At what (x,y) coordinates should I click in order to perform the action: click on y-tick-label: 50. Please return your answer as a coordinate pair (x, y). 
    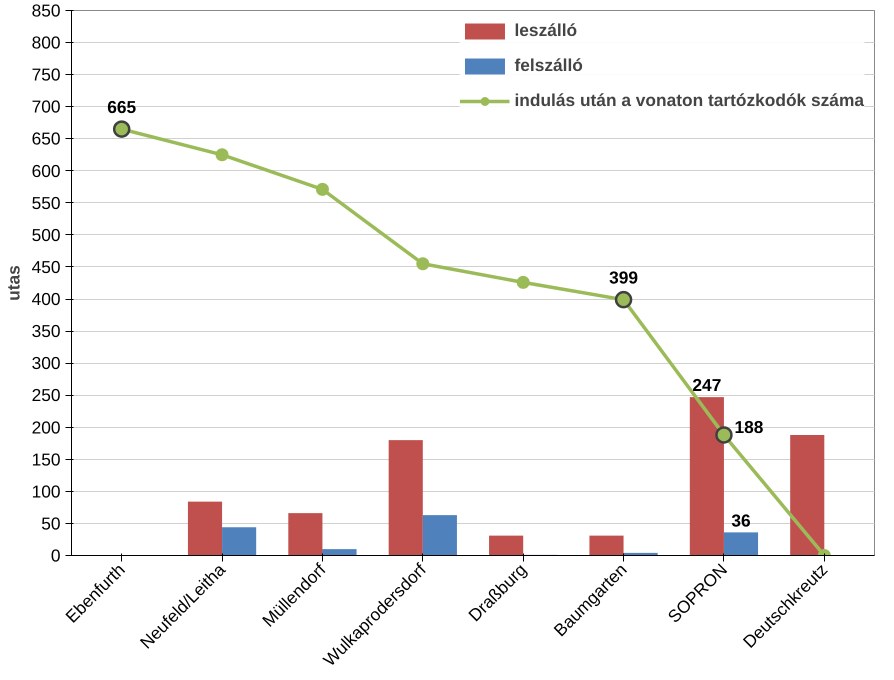
    Looking at the image, I should click on (51, 523).